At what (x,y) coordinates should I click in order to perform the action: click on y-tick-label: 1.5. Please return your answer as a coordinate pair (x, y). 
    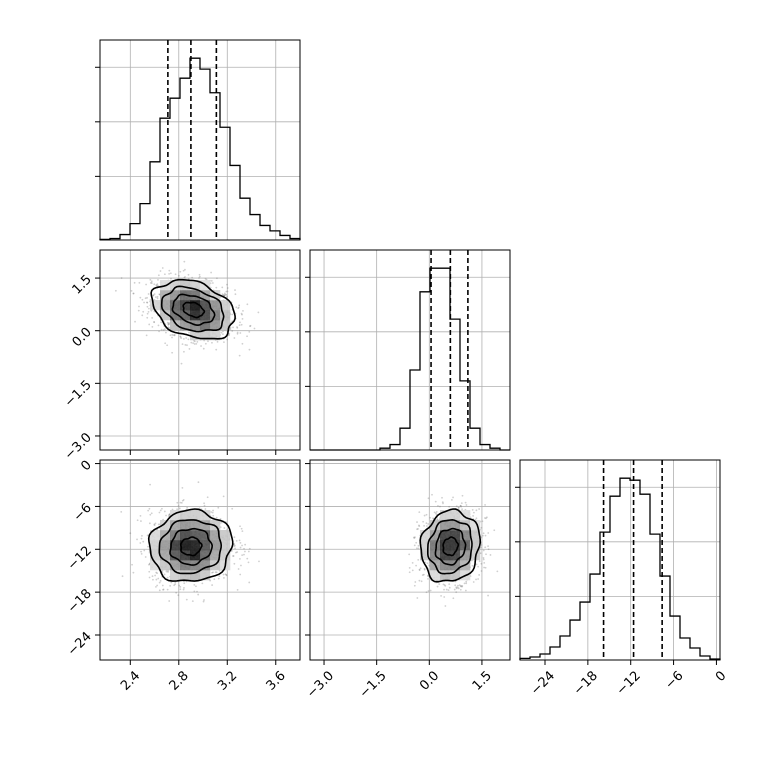
    Looking at the image, I should click on (82, 284).